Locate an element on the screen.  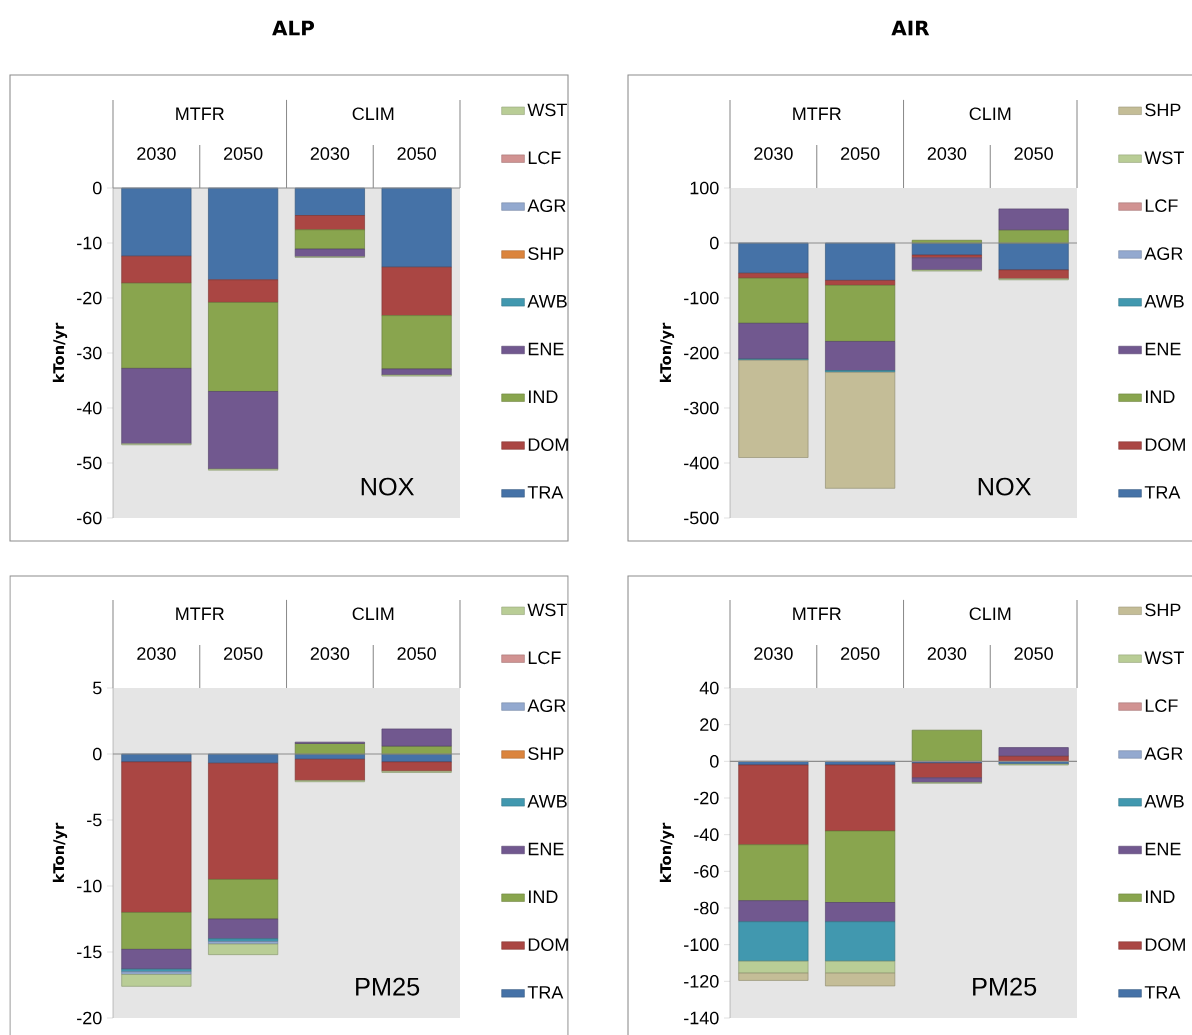
y-tick-label: 40 is located at coordinates (709, 688).